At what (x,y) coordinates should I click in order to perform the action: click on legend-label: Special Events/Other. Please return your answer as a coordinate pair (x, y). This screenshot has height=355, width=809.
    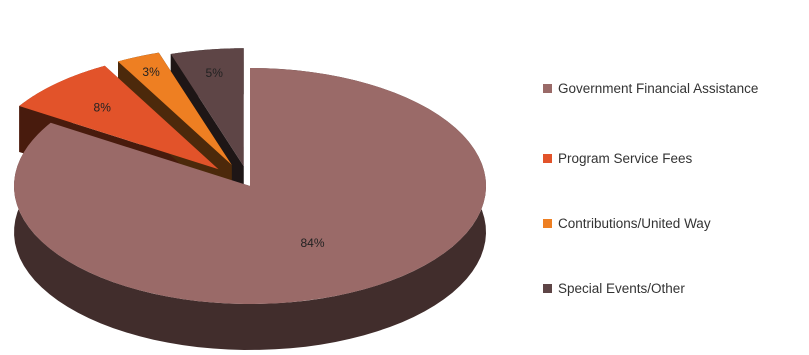
    Looking at the image, I should click on (621, 288).